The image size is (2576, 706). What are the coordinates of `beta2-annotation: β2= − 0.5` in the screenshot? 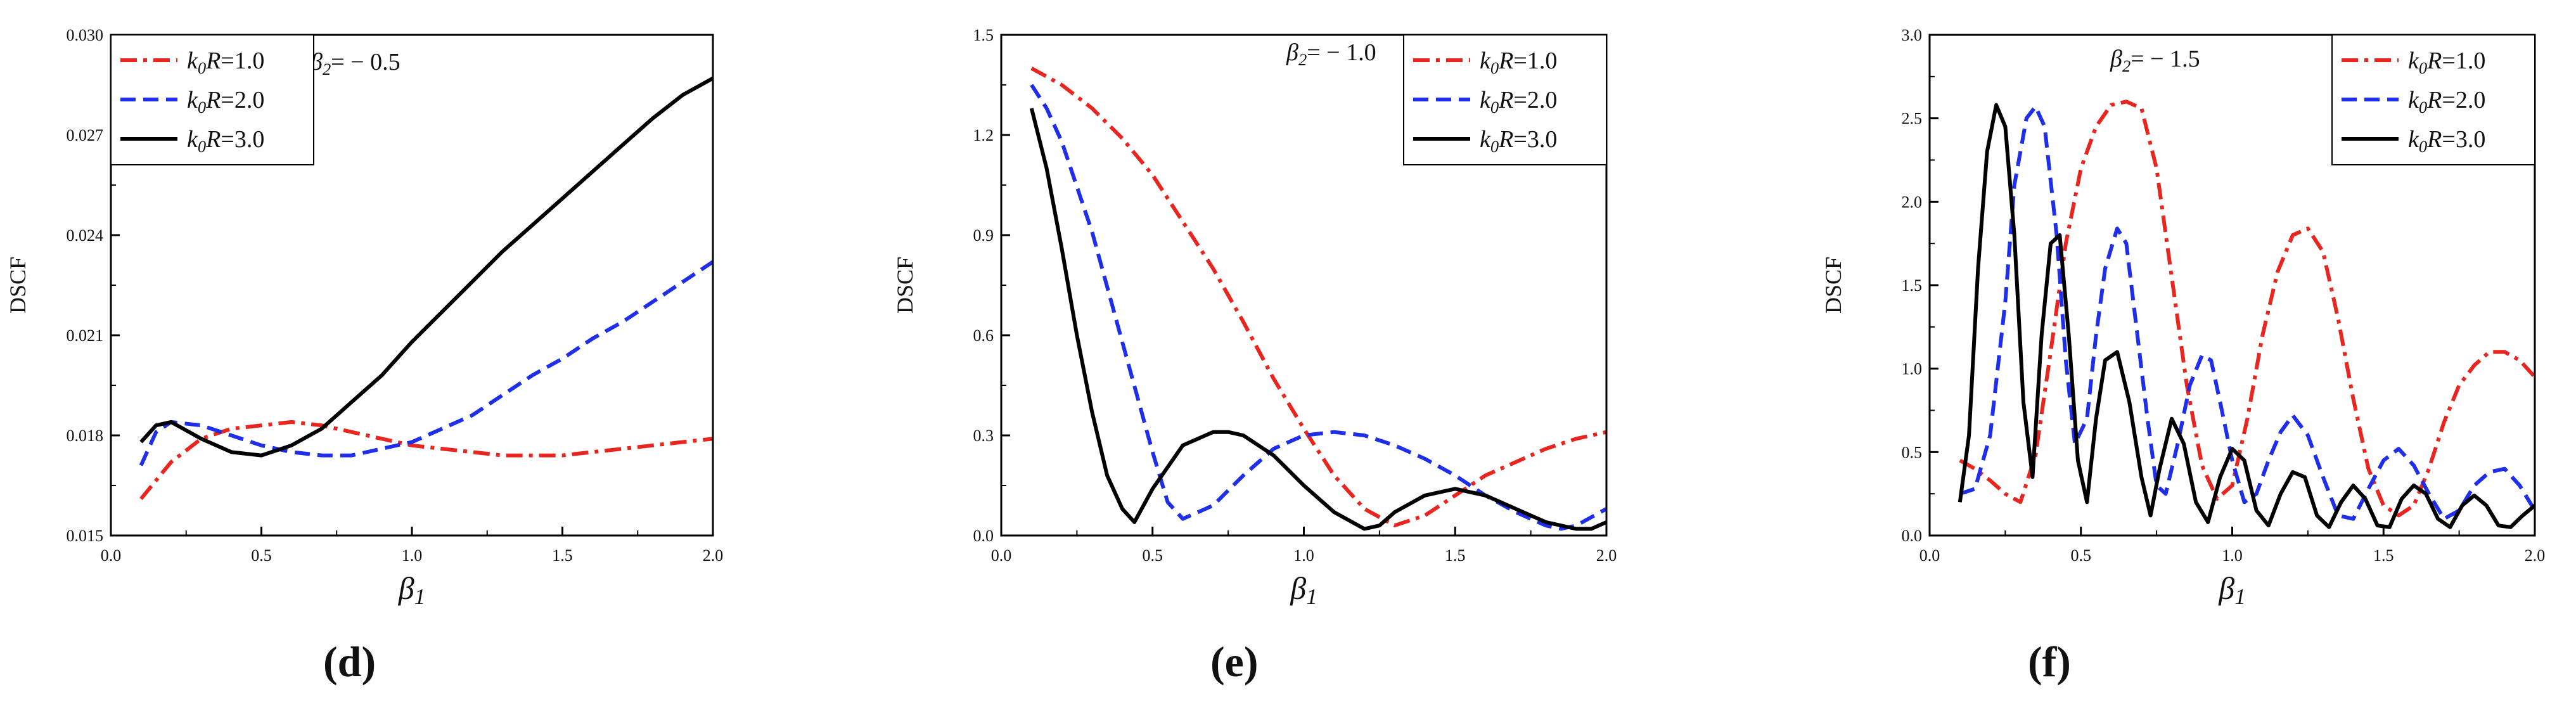 It's located at (355, 64).